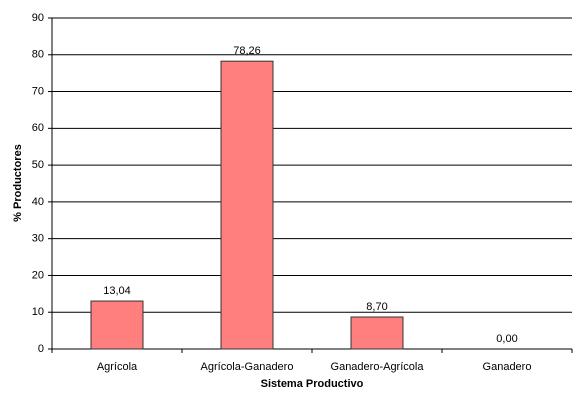  Describe the element at coordinates (38, 128) in the screenshot. I see `y-tick-label: 60` at that location.